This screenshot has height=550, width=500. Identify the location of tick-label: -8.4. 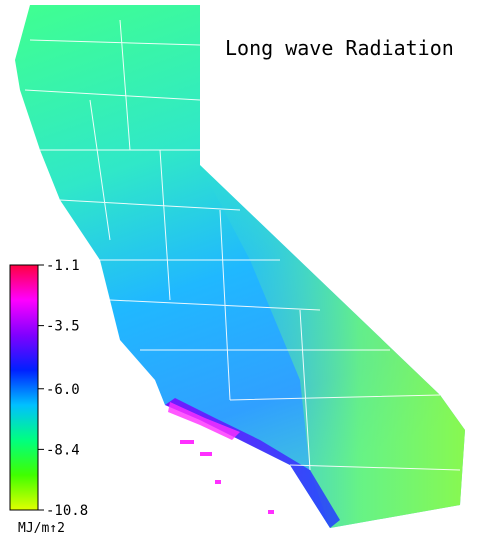
(63, 450).